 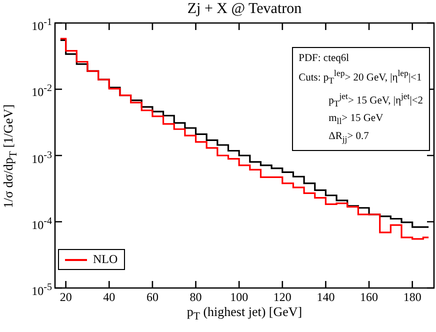 I want to click on x-tick-label: 120, so click(x=282, y=297).